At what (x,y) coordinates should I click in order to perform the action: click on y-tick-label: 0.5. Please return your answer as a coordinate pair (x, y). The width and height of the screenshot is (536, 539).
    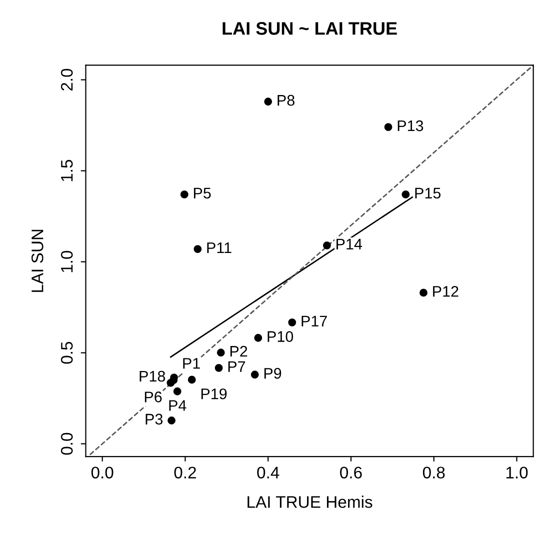
    Looking at the image, I should click on (66, 353).